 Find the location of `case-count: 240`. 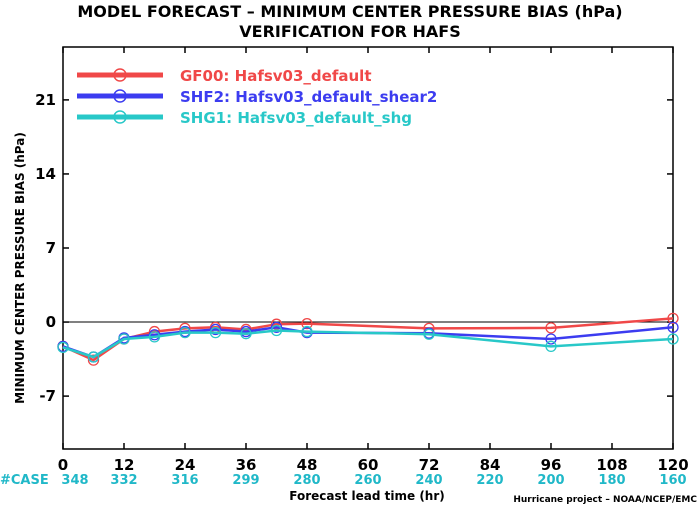

case-count: 240 is located at coordinates (428, 480).